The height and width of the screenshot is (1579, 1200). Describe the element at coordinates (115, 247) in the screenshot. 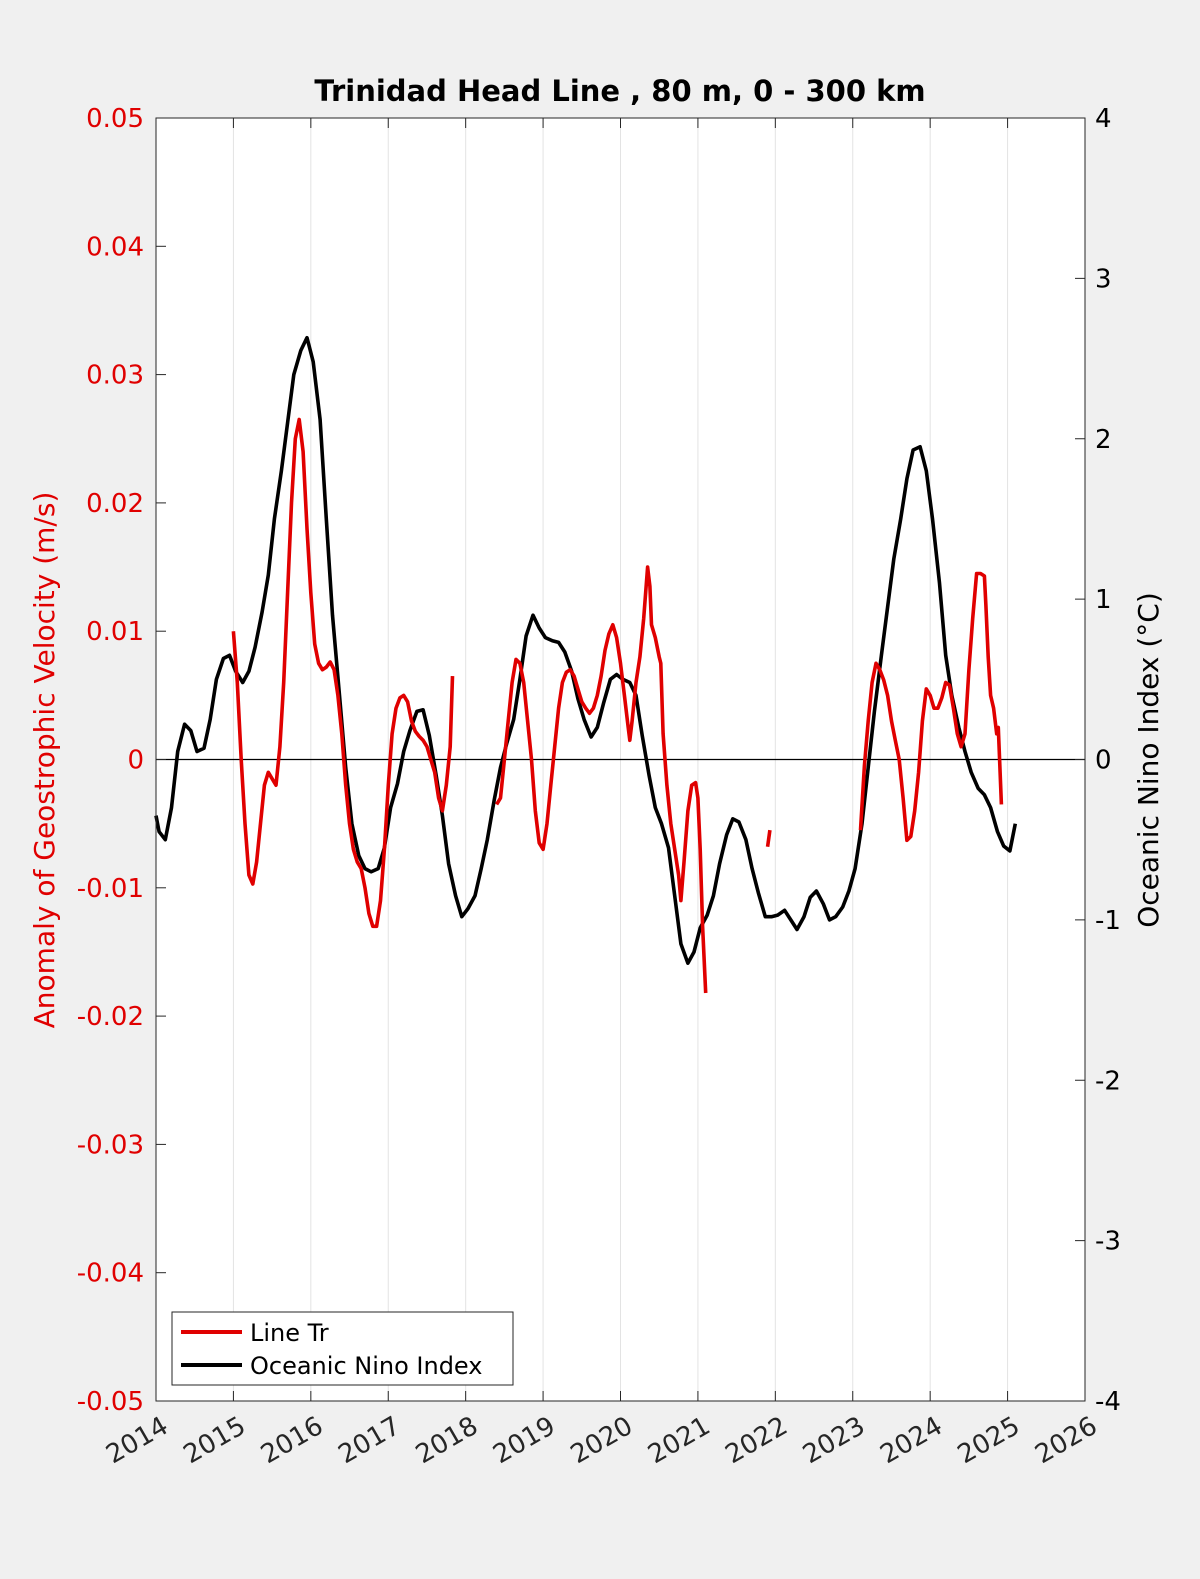

I see `y-left-tick-label: 0.04` at that location.